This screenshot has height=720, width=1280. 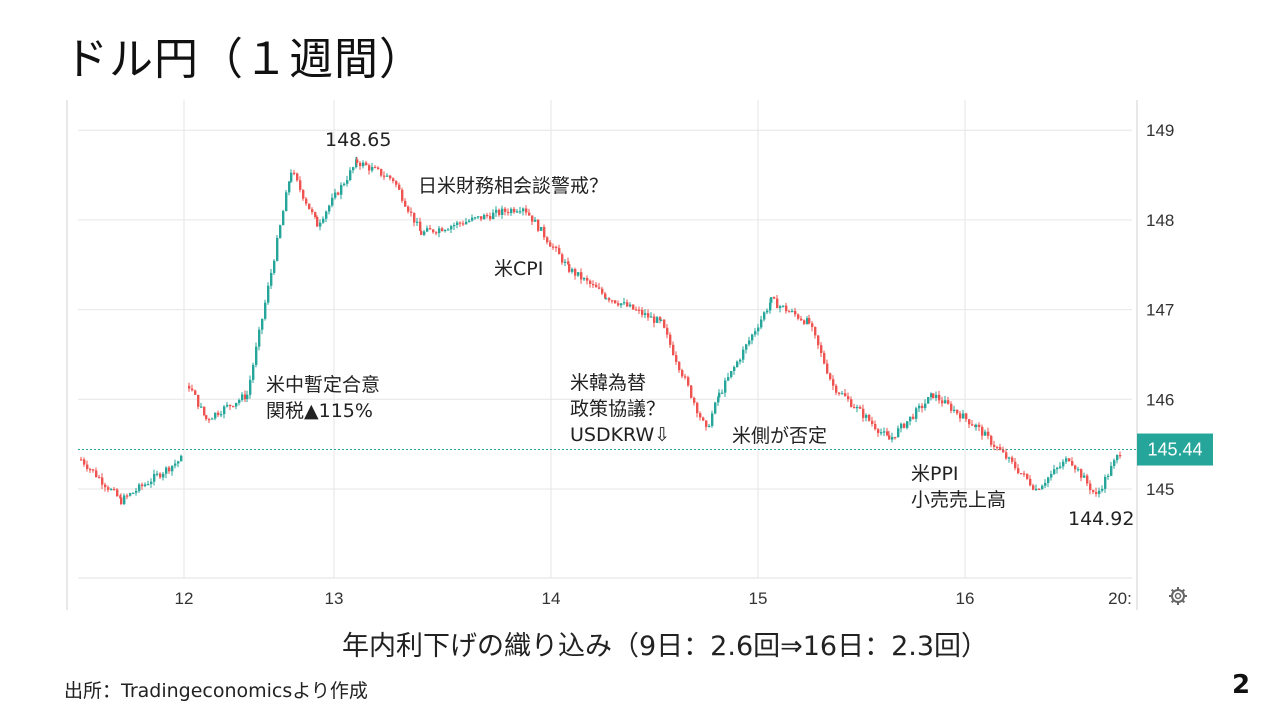 I want to click on source-note: 出所：Tradingeconomicsより作成, so click(x=216, y=691).